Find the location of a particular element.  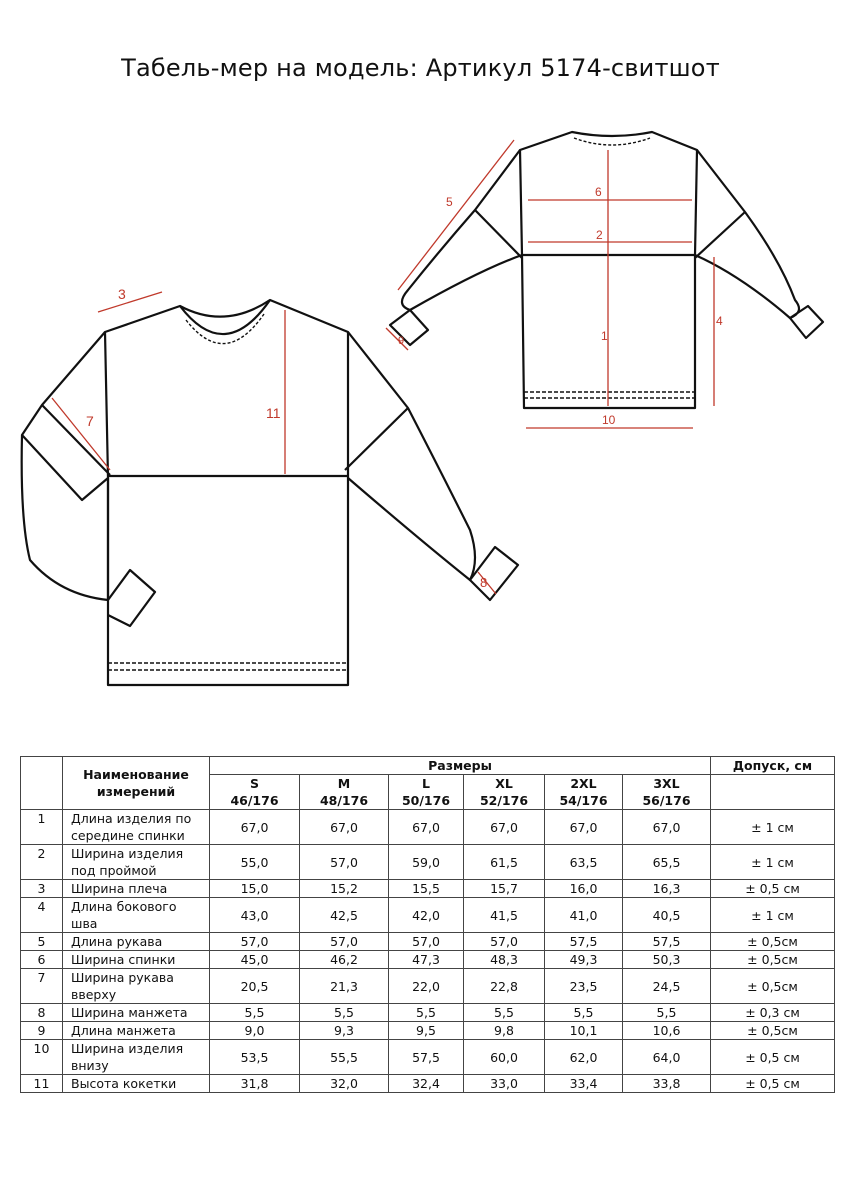

front-right-cuff is located at coordinates (494, 573).